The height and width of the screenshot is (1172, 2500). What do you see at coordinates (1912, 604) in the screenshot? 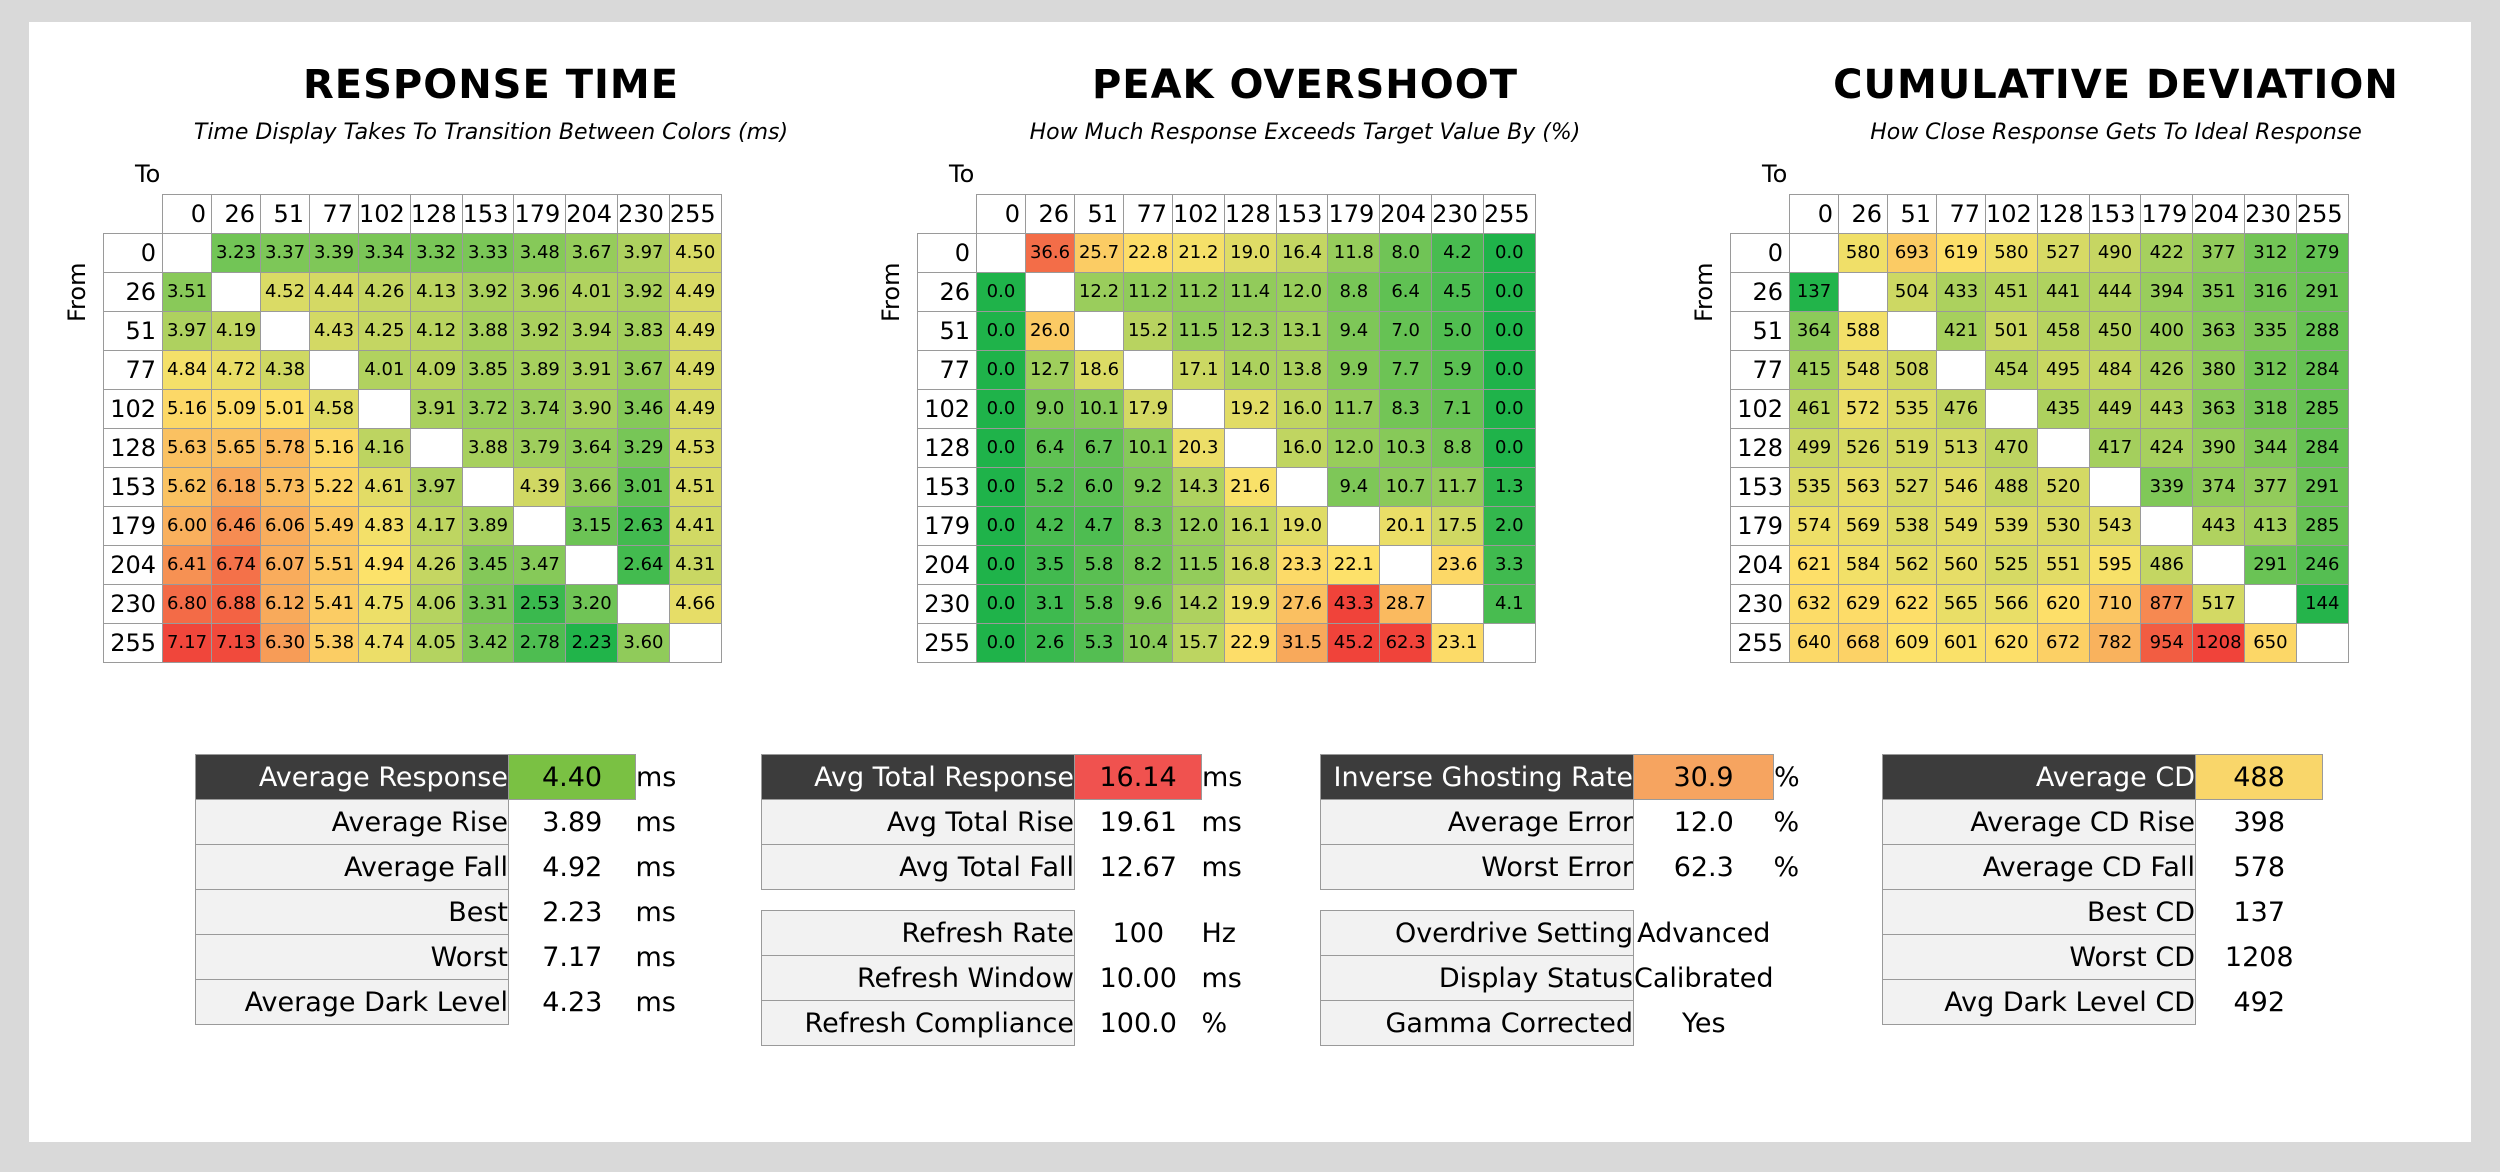
I see `heatmap-cell: 622` at bounding box center [1912, 604].